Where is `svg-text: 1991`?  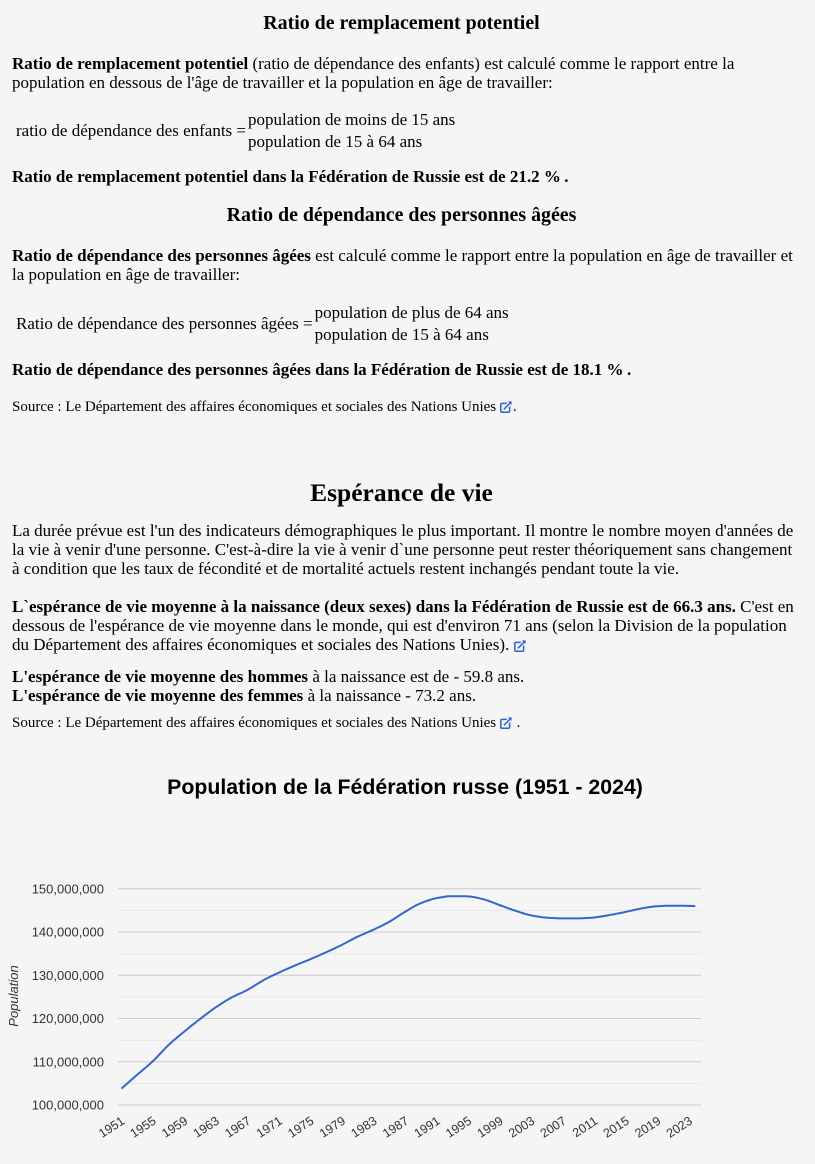 svg-text: 1991 is located at coordinates (427, 1127).